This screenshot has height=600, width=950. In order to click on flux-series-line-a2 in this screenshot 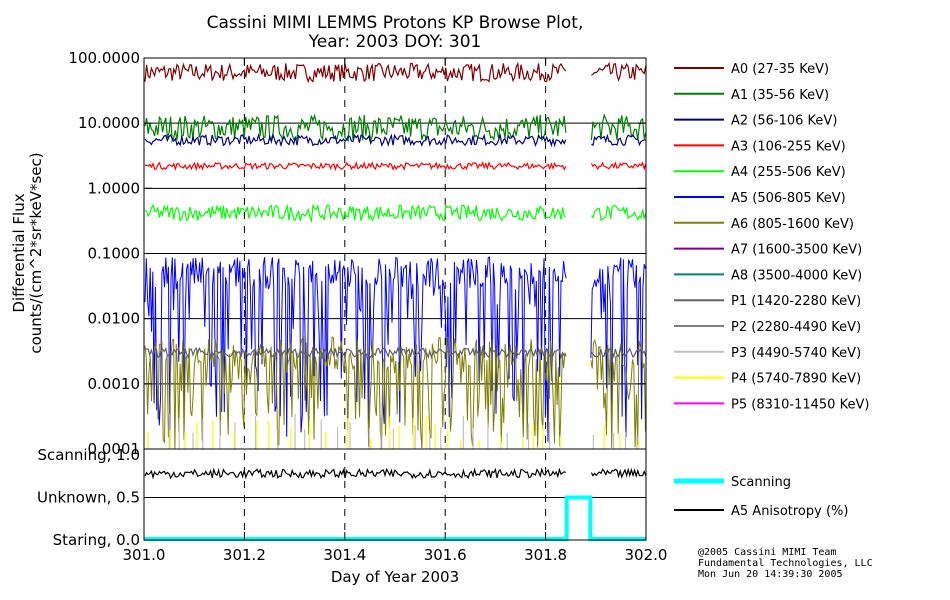, I will do `click(395, 140)`.